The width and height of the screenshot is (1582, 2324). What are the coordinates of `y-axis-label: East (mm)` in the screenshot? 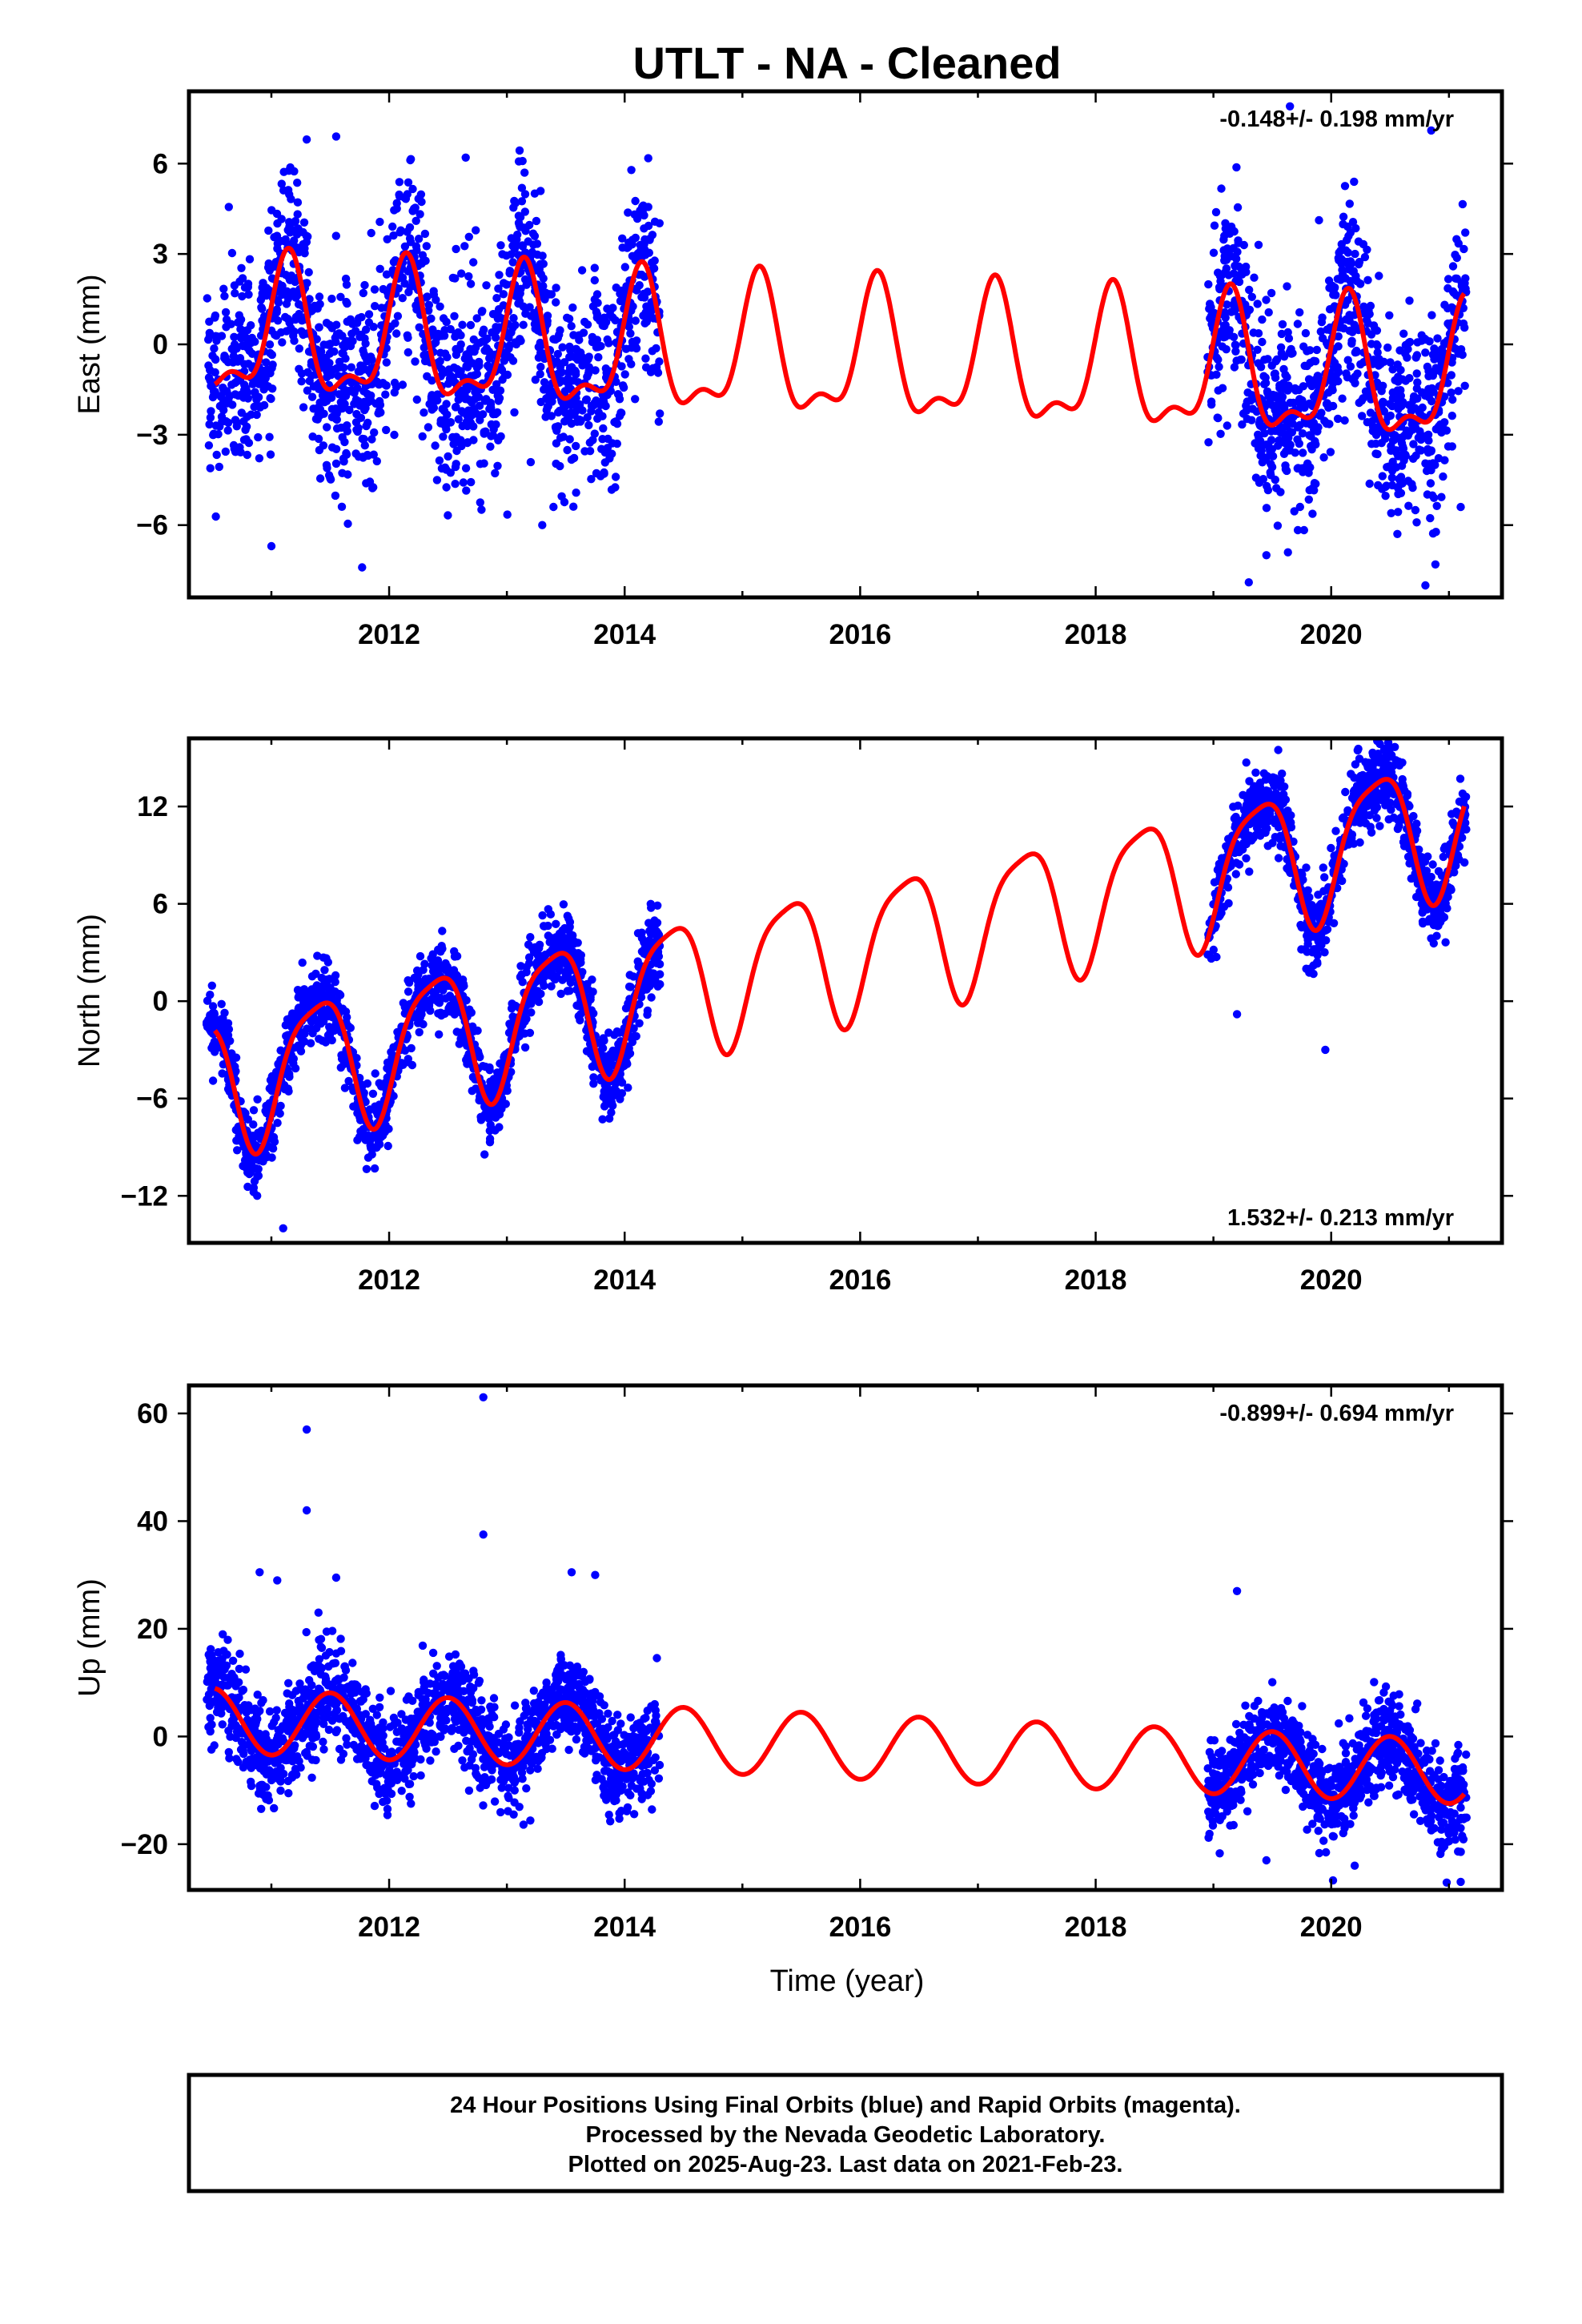 It's located at (89, 344).